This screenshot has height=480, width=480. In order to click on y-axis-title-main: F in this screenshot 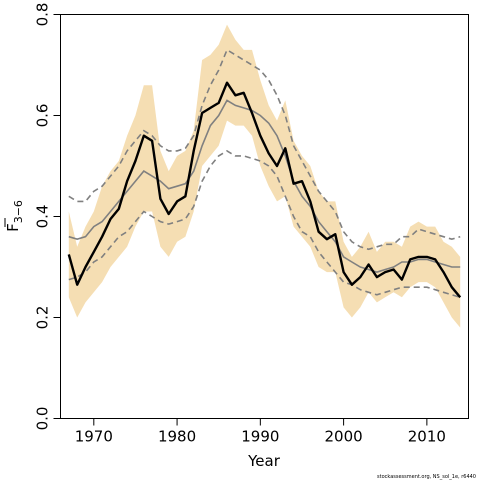, I will do `click(13, 227)`.